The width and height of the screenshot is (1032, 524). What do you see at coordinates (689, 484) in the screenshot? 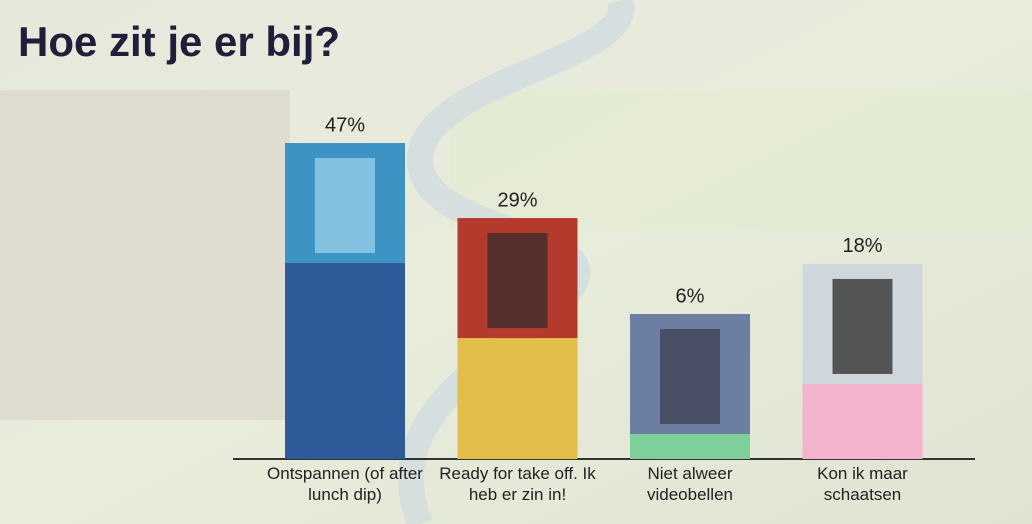
I see `category-label: Niet alweer videobellen` at bounding box center [689, 484].